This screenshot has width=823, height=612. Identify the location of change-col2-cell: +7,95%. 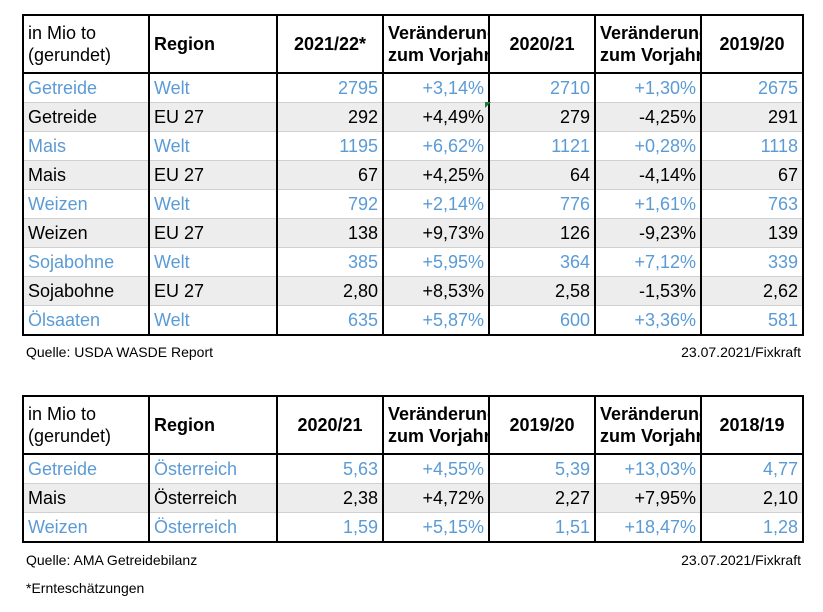
(647, 498).